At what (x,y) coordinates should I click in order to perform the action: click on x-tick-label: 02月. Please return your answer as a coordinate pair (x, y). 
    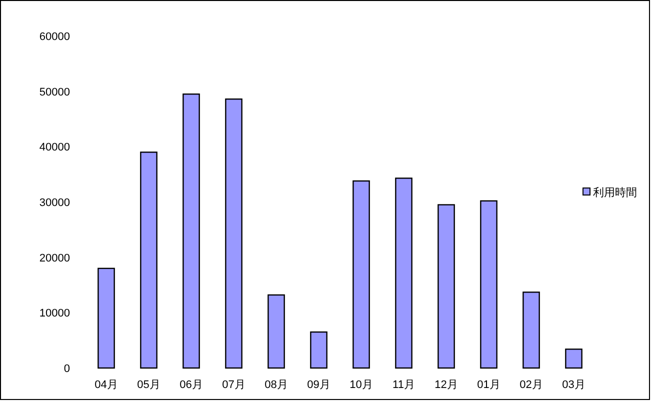
    Looking at the image, I should click on (531, 385).